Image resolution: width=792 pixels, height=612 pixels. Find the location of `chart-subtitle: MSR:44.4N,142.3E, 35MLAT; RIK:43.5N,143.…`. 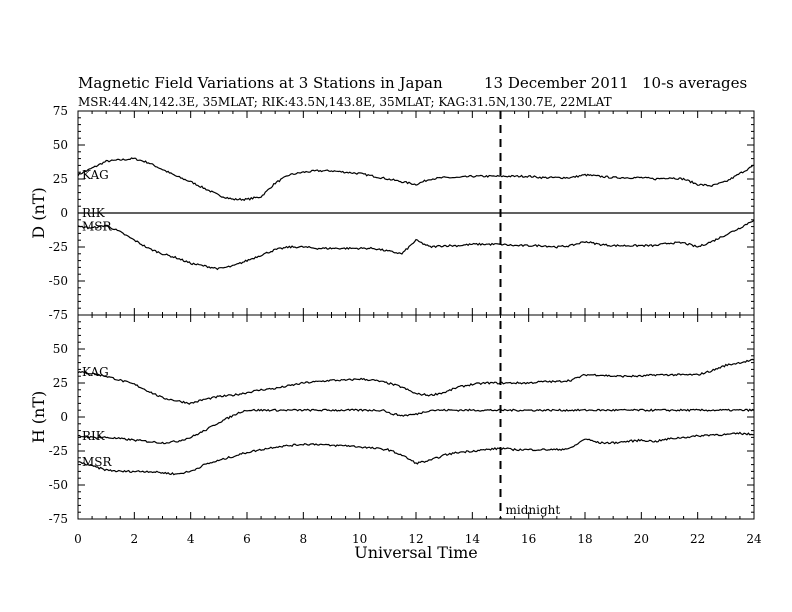

chart-subtitle: MSR:44.4N,142.3E, 35MLAT; RIK:43.5N,143.… is located at coordinates (345, 102).